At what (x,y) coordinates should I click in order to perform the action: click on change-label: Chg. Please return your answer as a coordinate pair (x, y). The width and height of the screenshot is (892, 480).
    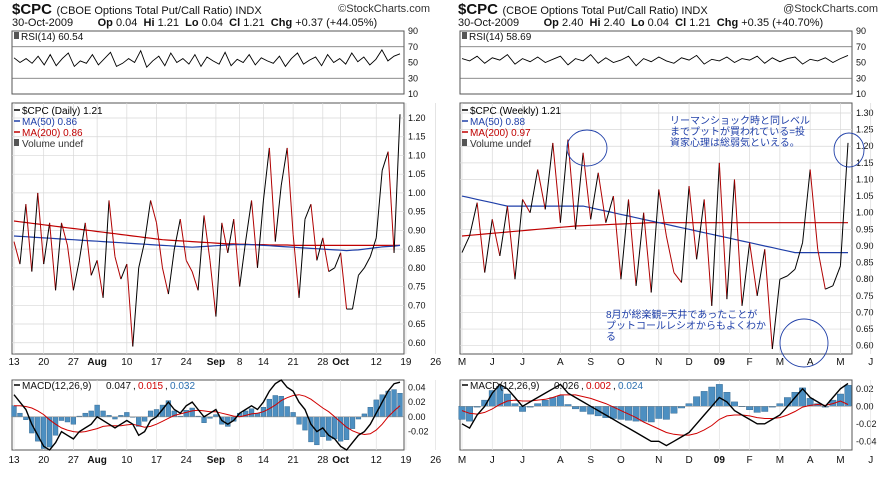
    Looking at the image, I should click on (727, 23).